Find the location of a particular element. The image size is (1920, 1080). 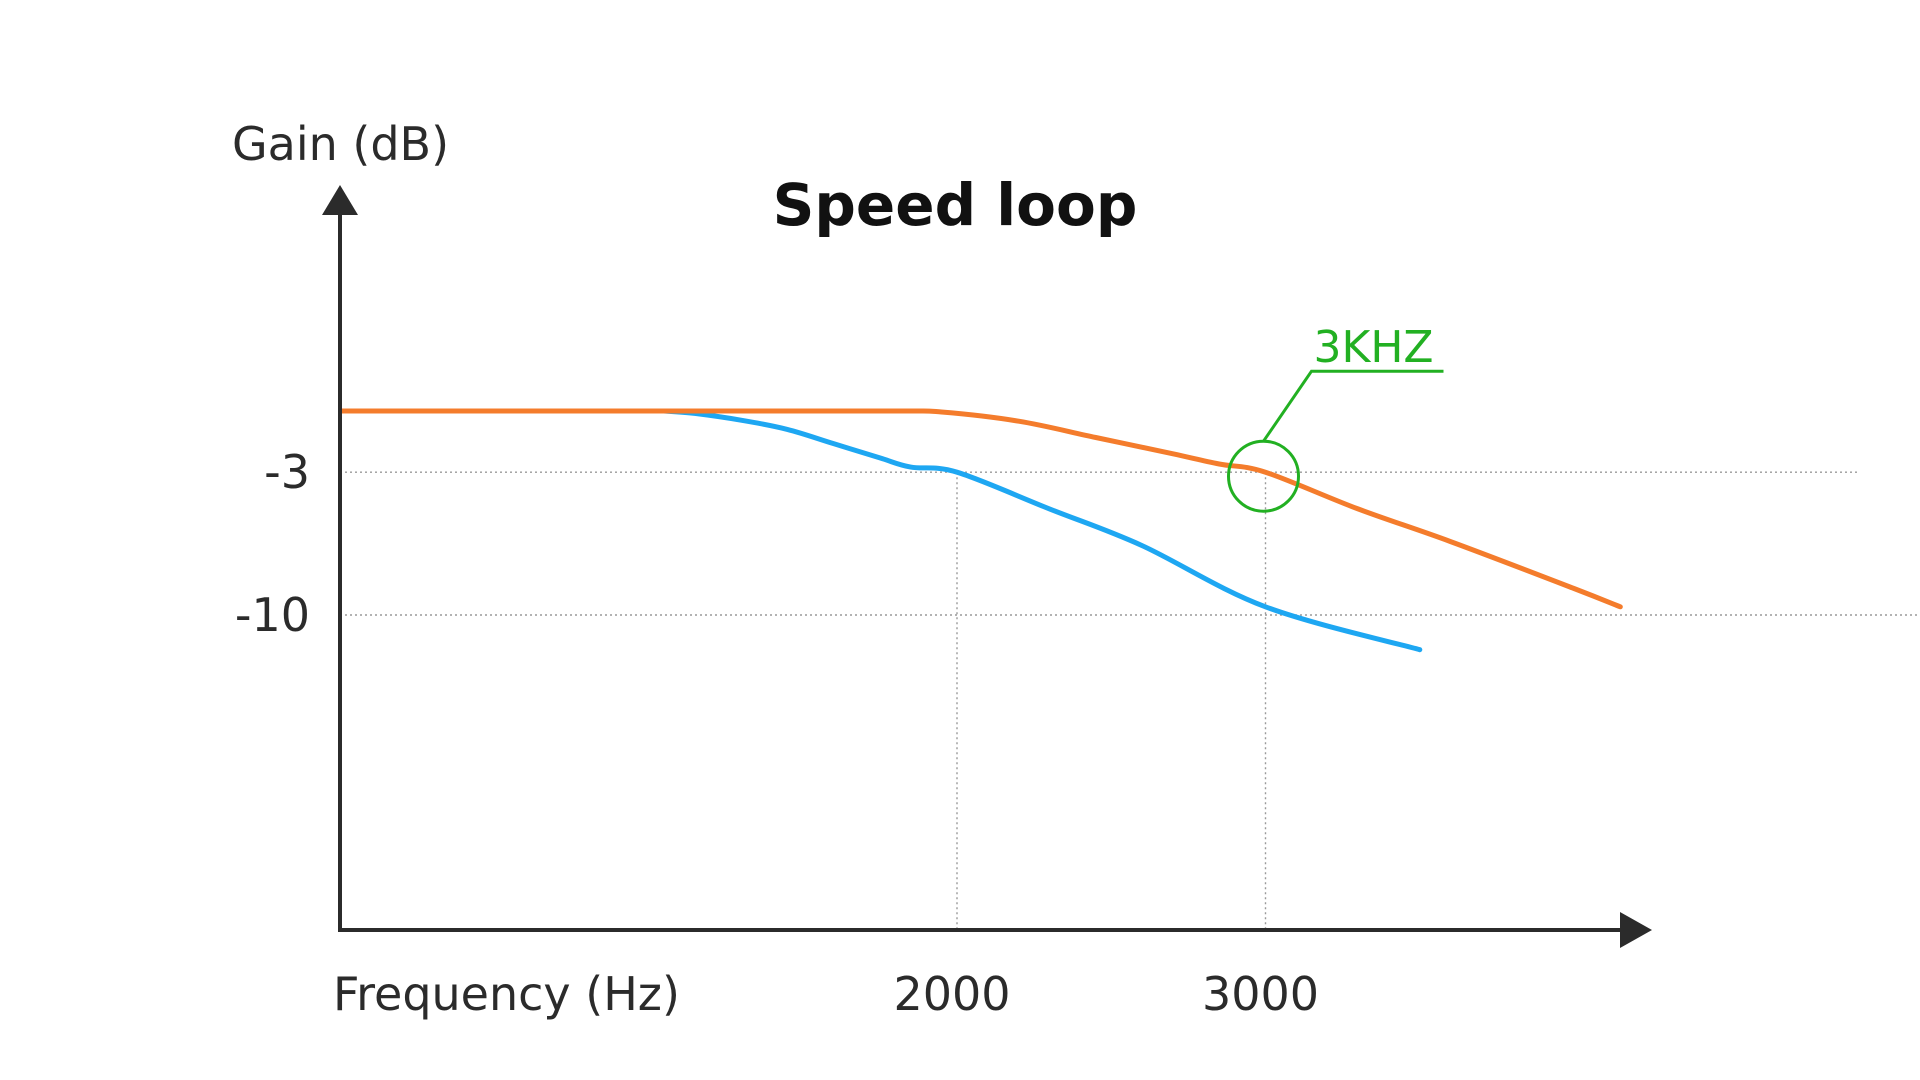

annotation-leader is located at coordinates (1353, 406).